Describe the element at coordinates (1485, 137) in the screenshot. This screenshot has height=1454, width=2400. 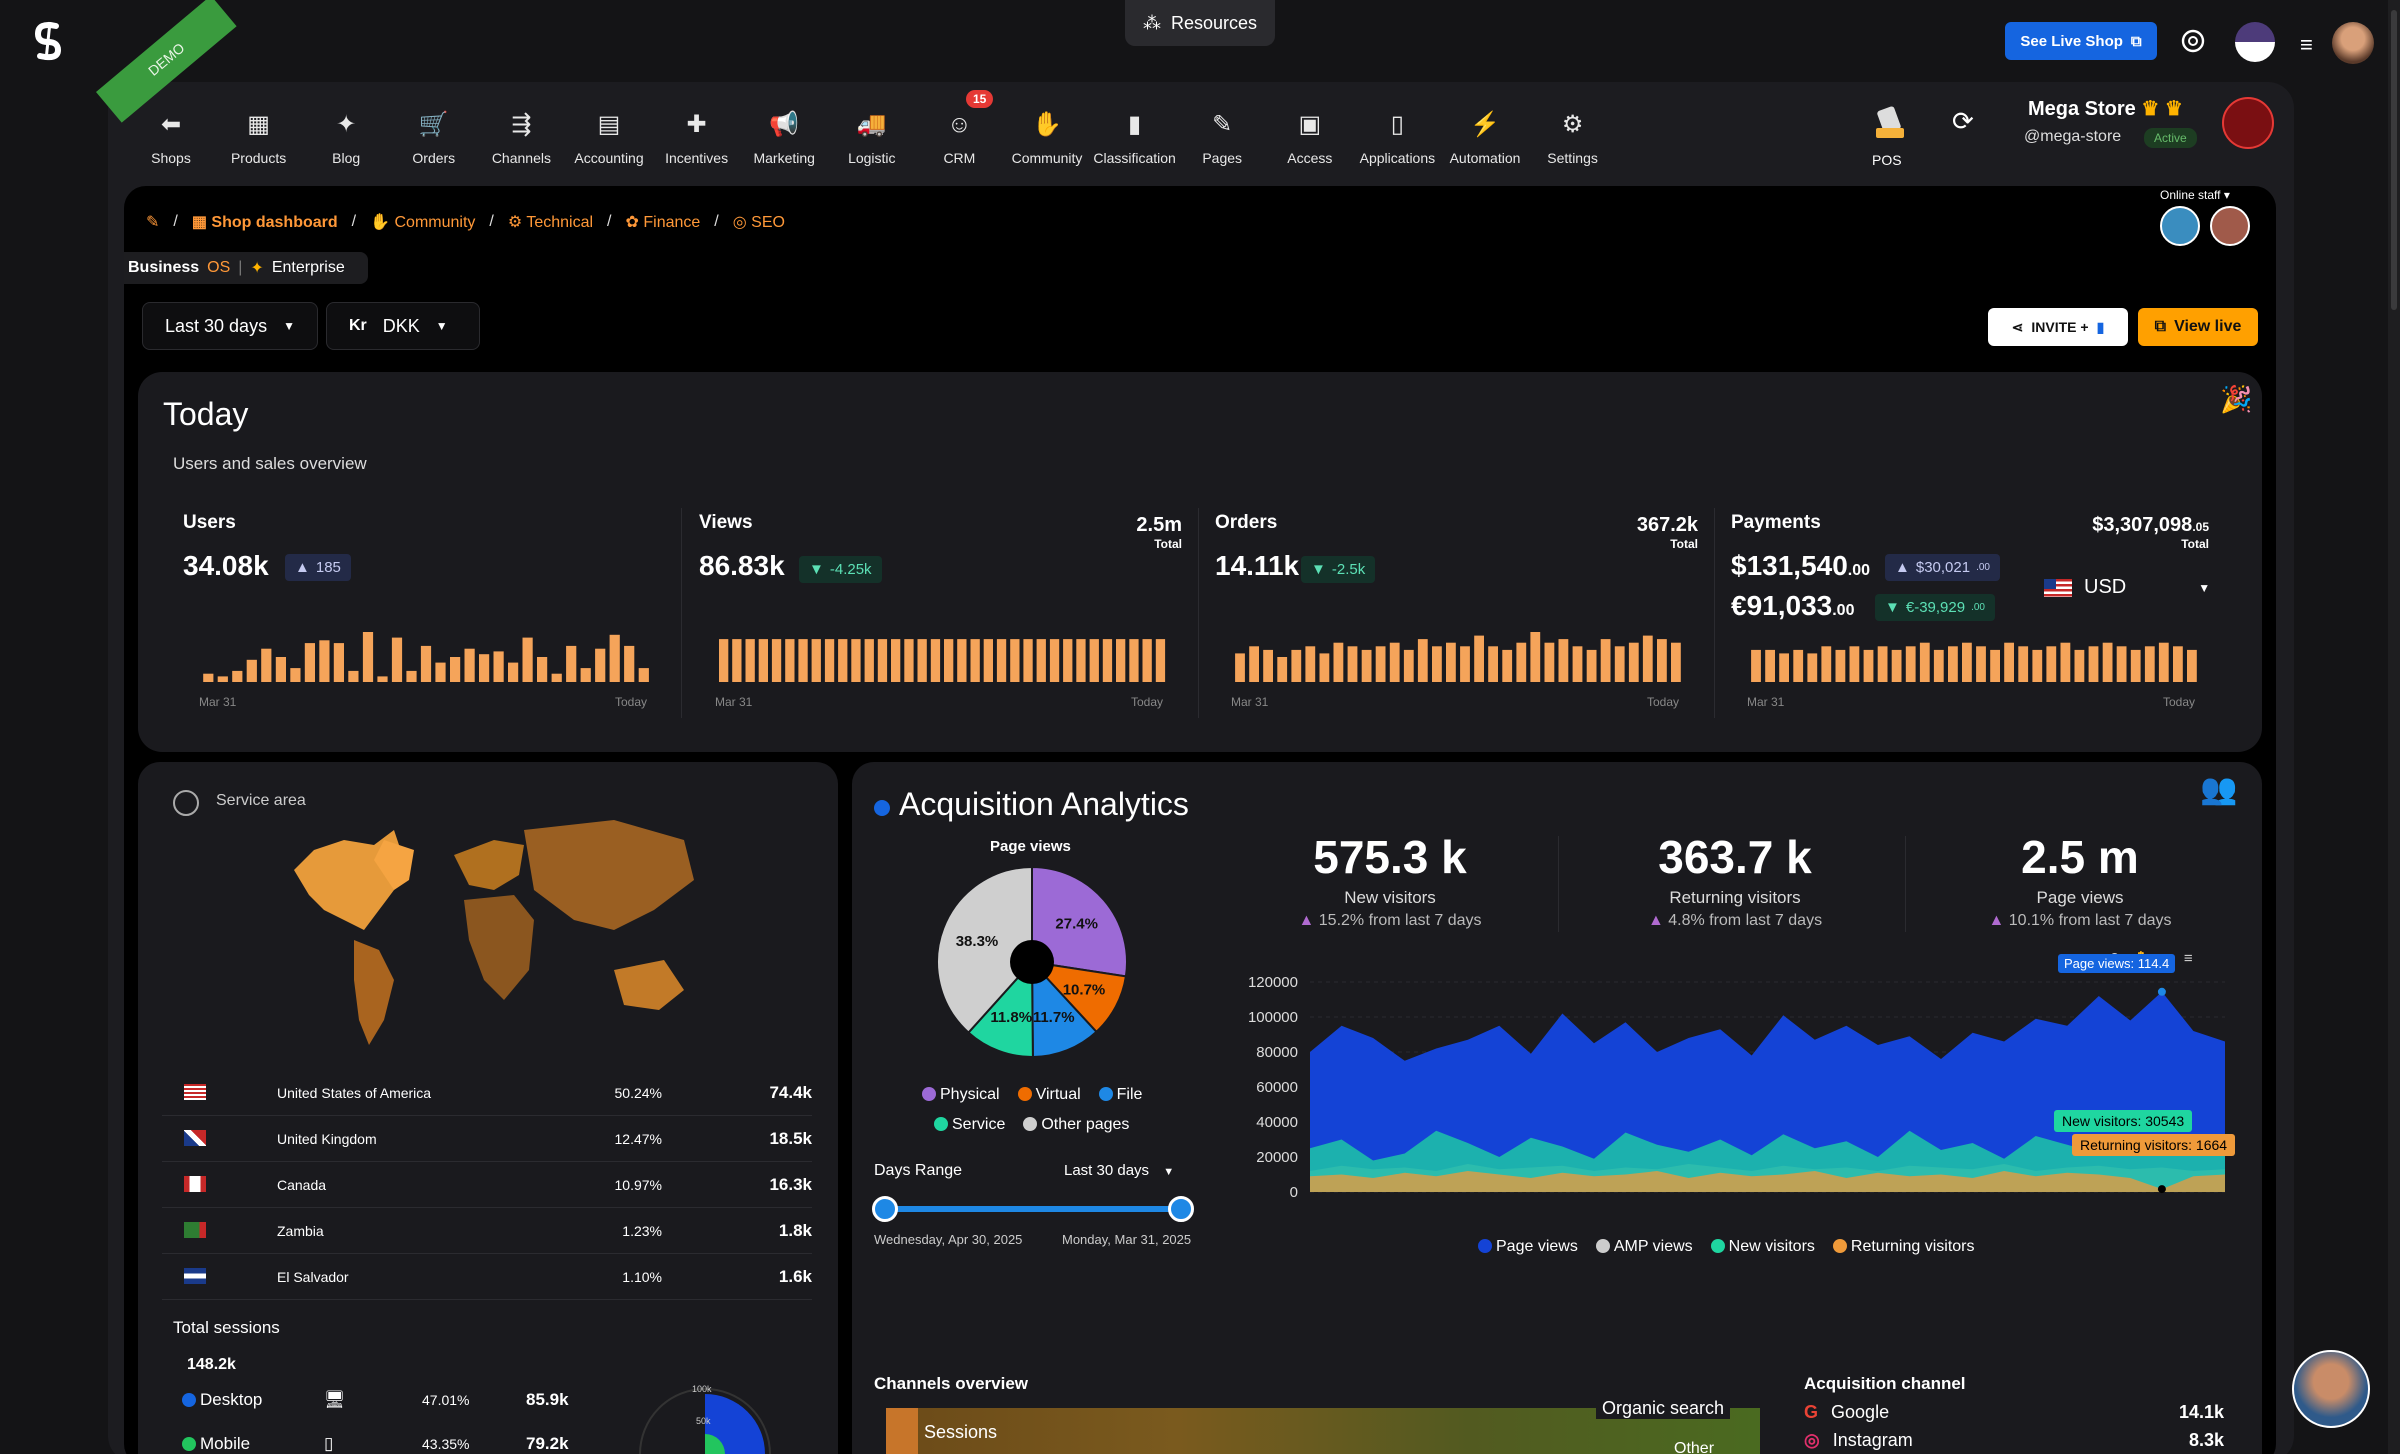
I see `nav-item-automation: ⚡ Automation` at that location.